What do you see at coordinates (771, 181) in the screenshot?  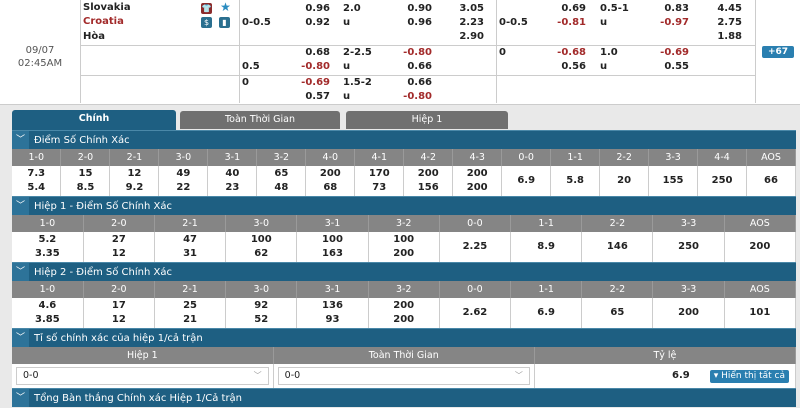 I see `score-odds-cell: 66` at bounding box center [771, 181].